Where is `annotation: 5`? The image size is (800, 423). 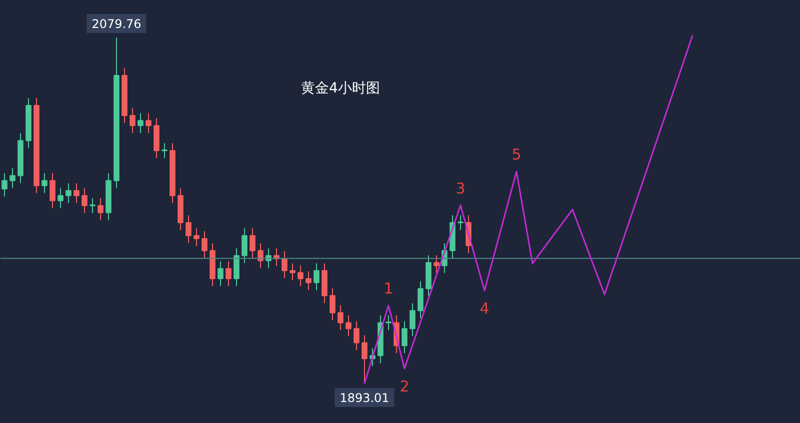 annotation: 5 is located at coordinates (517, 155).